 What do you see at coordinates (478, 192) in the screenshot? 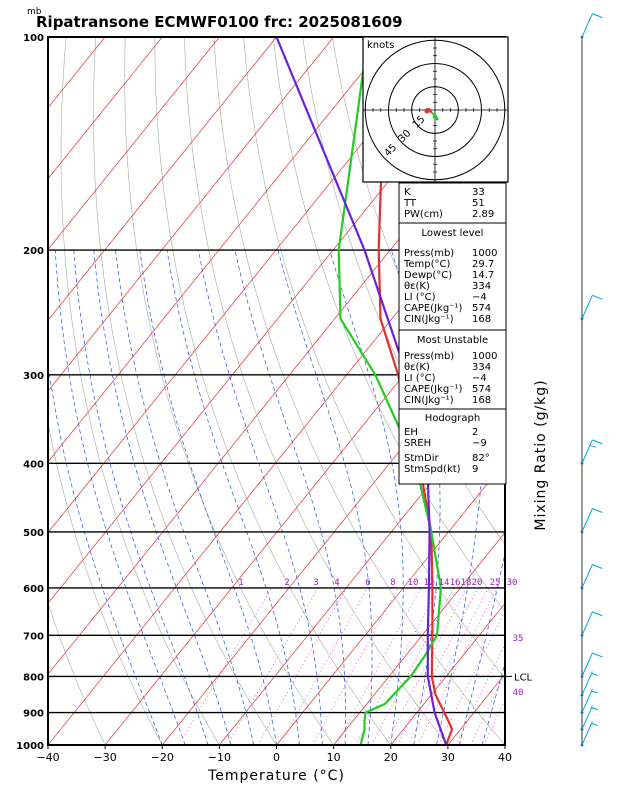
I see `index-value-0: 33` at bounding box center [478, 192].